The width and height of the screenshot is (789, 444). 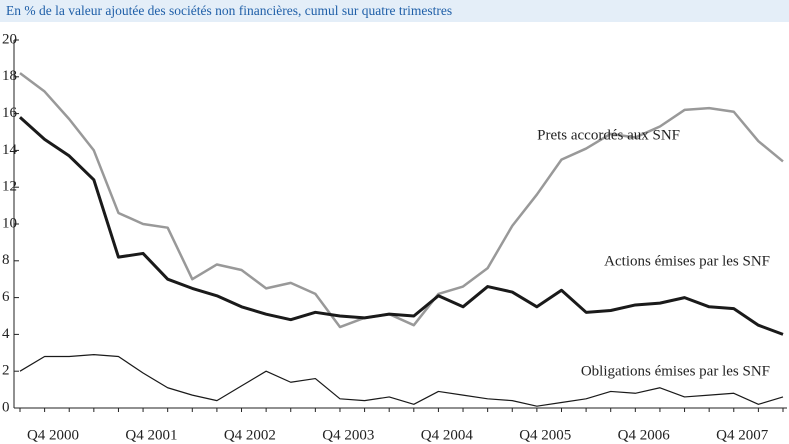 I want to click on series-label: Obligations émises par les SNF, so click(x=675, y=371).